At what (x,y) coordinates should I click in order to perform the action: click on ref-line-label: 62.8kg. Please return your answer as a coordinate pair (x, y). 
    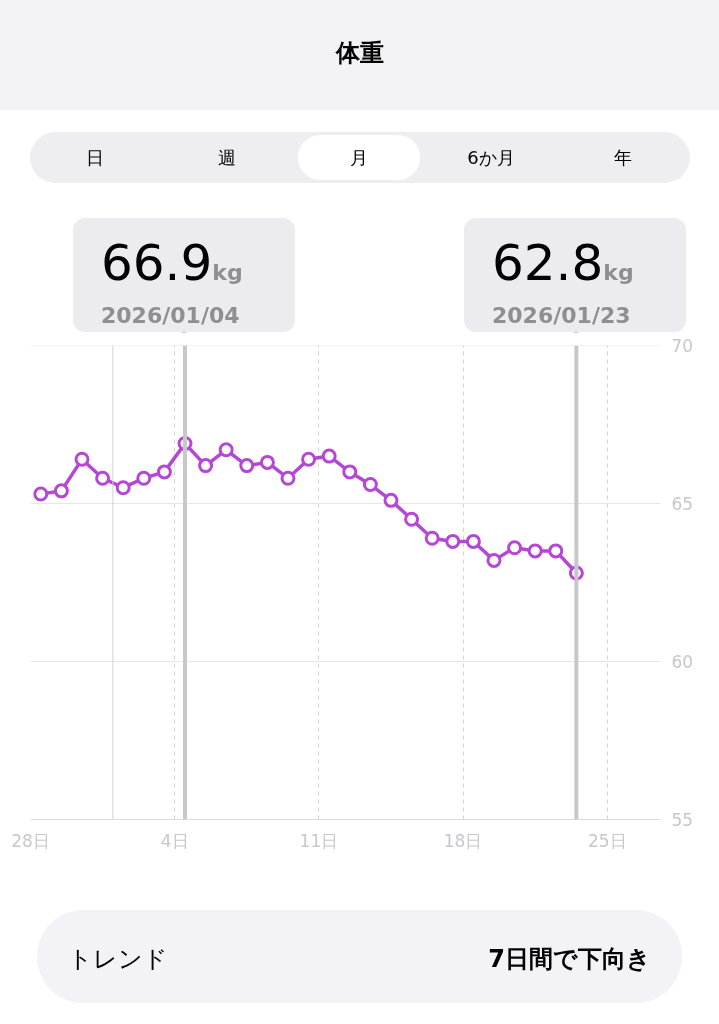
    Looking at the image, I should click on (563, 263).